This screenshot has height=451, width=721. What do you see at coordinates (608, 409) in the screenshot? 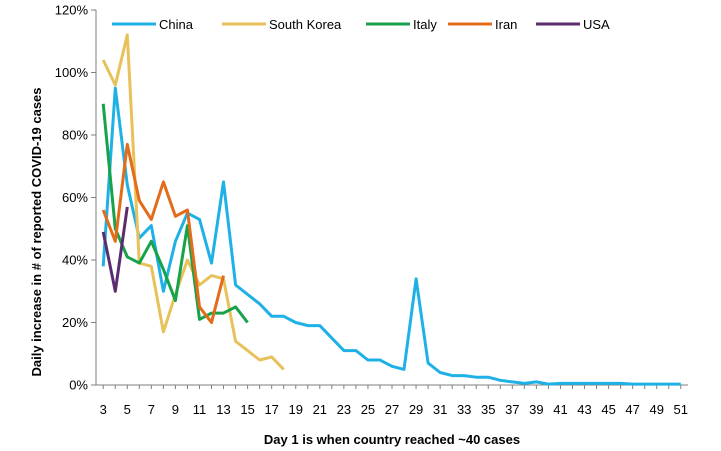
I see `x-tick-label: 45` at bounding box center [608, 409].